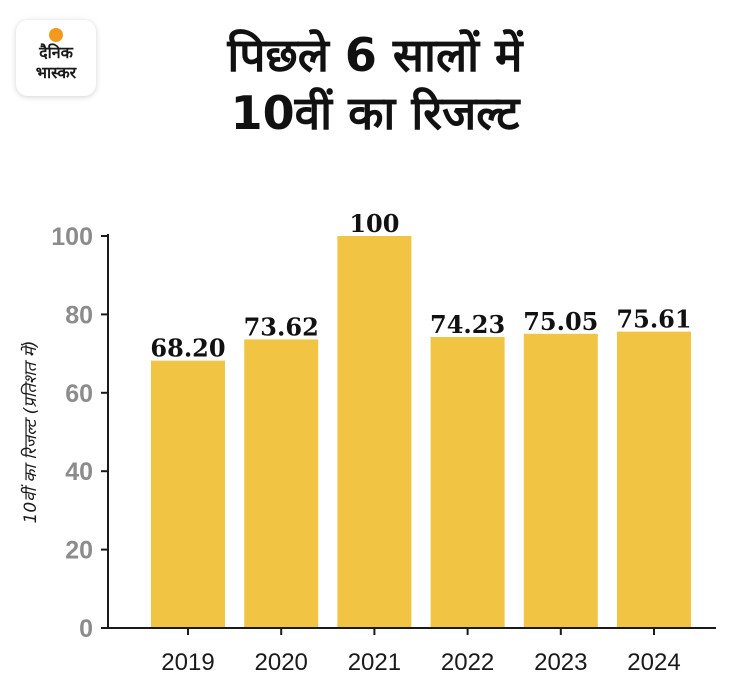  What do you see at coordinates (56, 72) in the screenshot?
I see `brand-name-line2: भास्कर` at bounding box center [56, 72].